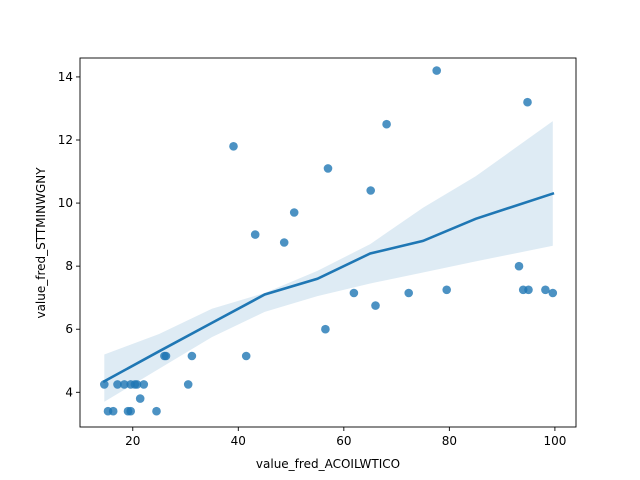  What do you see at coordinates (65, 140) in the screenshot?
I see `y-tick-label: 12` at bounding box center [65, 140].